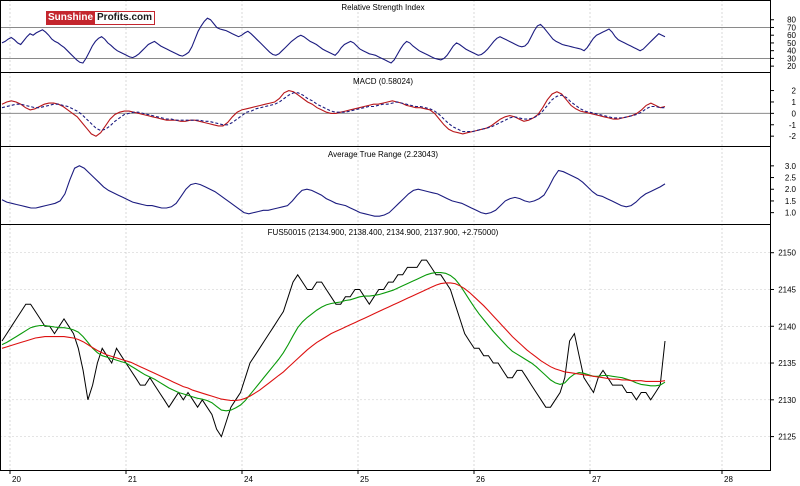 The height and width of the screenshot is (486, 800). What do you see at coordinates (793, 125) in the screenshot?
I see `ytick-label-1-1: -1` at bounding box center [793, 125].